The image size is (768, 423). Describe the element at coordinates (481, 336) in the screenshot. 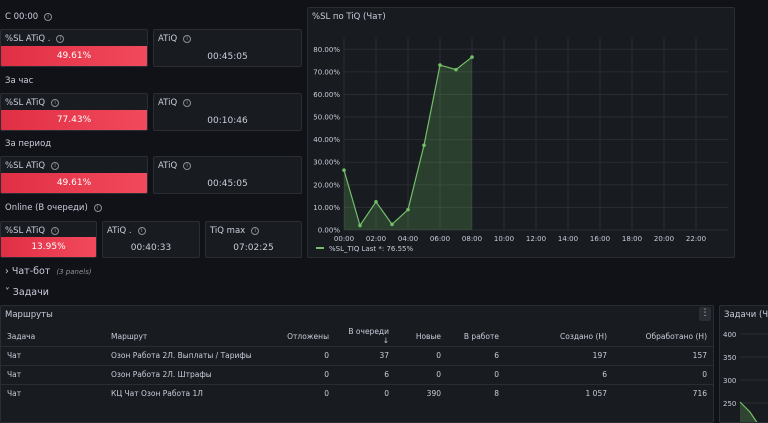

I see `column-header: В работе` at that location.